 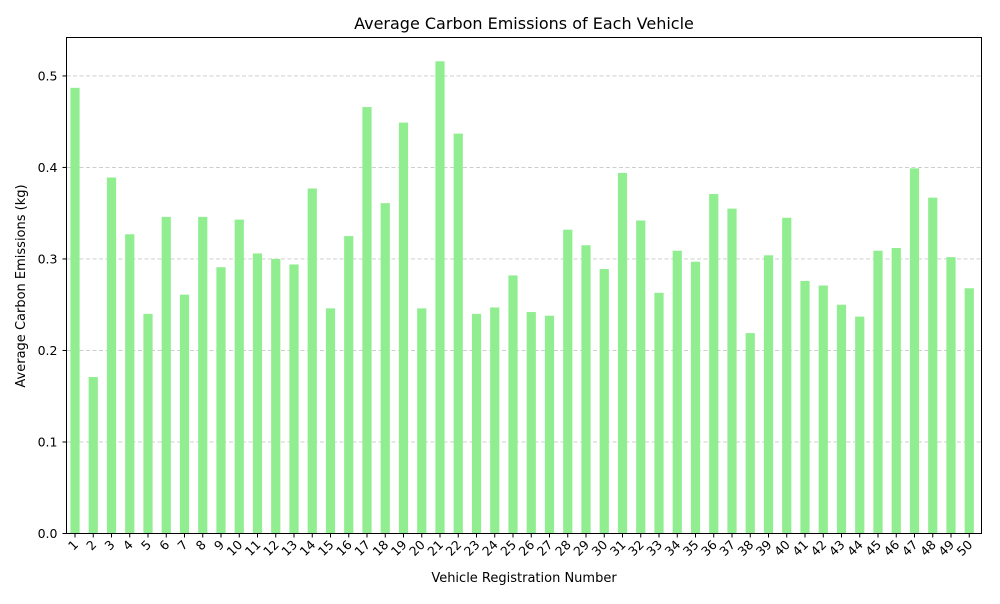 What do you see at coordinates (201, 545) in the screenshot?
I see `x-tick-label: 8` at bounding box center [201, 545].